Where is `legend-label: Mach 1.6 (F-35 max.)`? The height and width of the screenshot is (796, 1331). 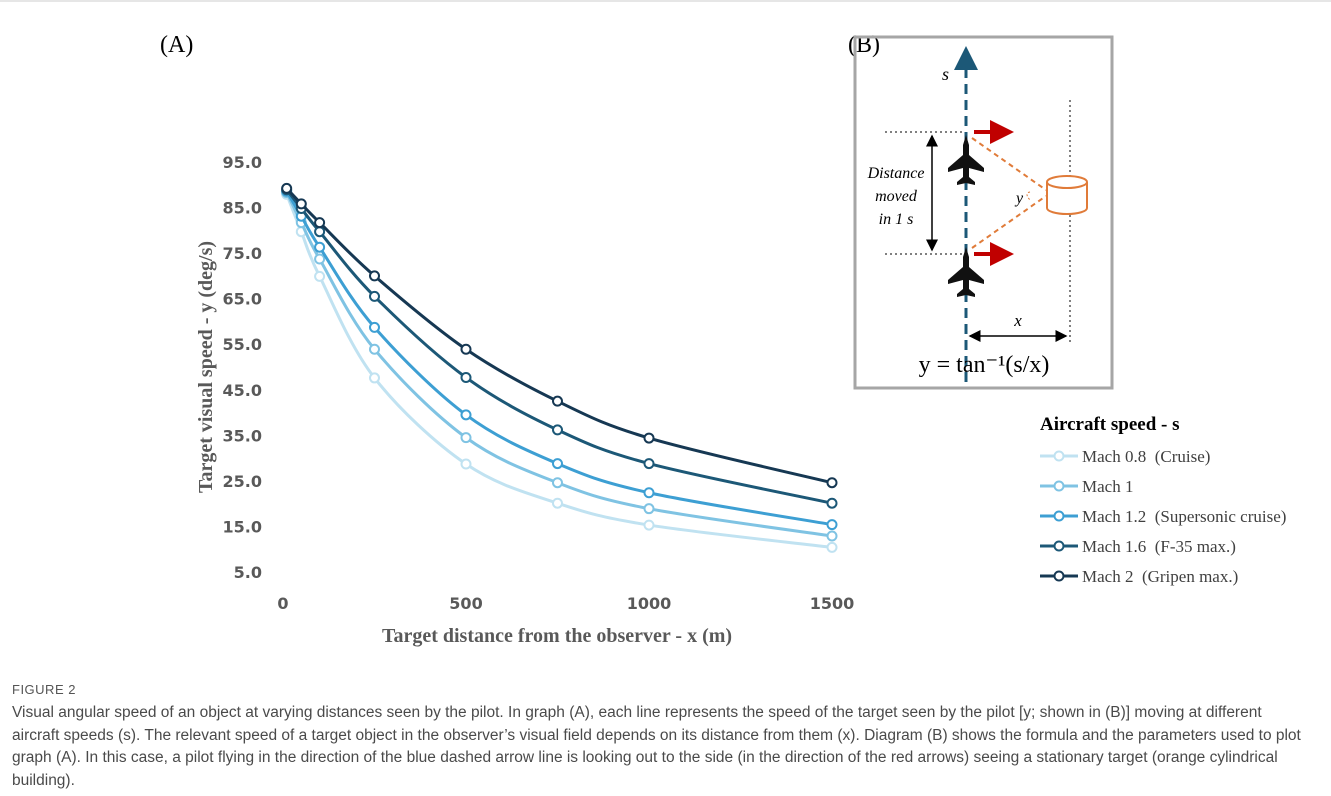 legend-label: Mach 1.6 (F-35 max.) is located at coordinates (1159, 546).